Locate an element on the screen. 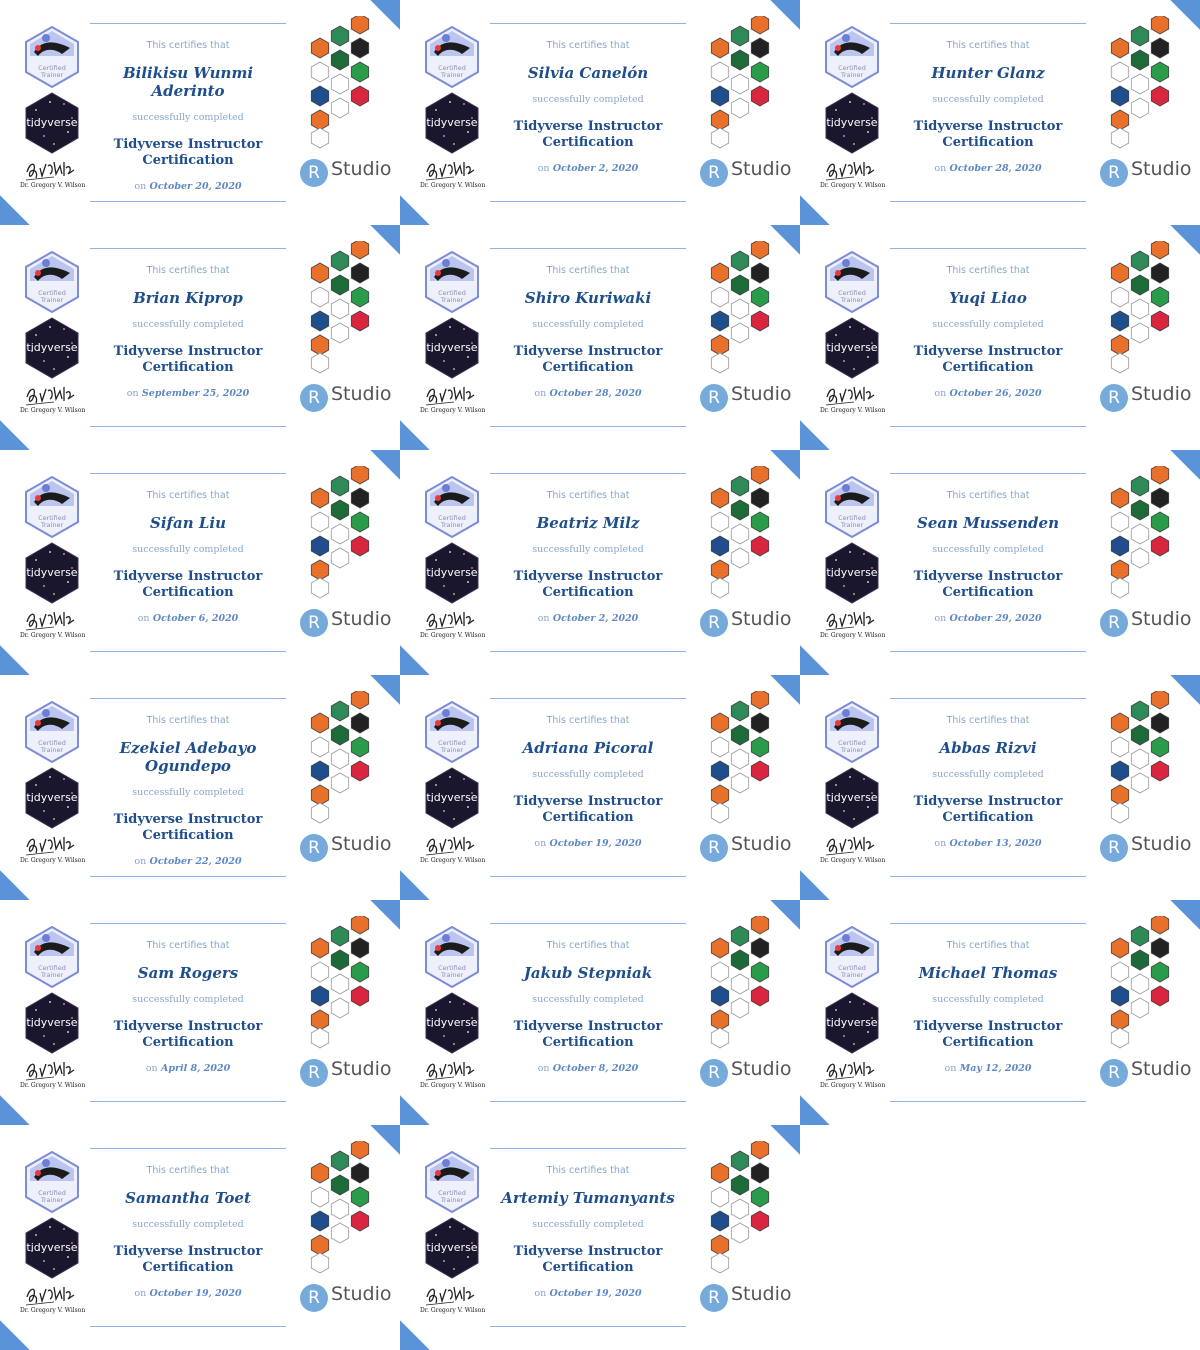  date-value: October 28, 2020 is located at coordinates (595, 393).